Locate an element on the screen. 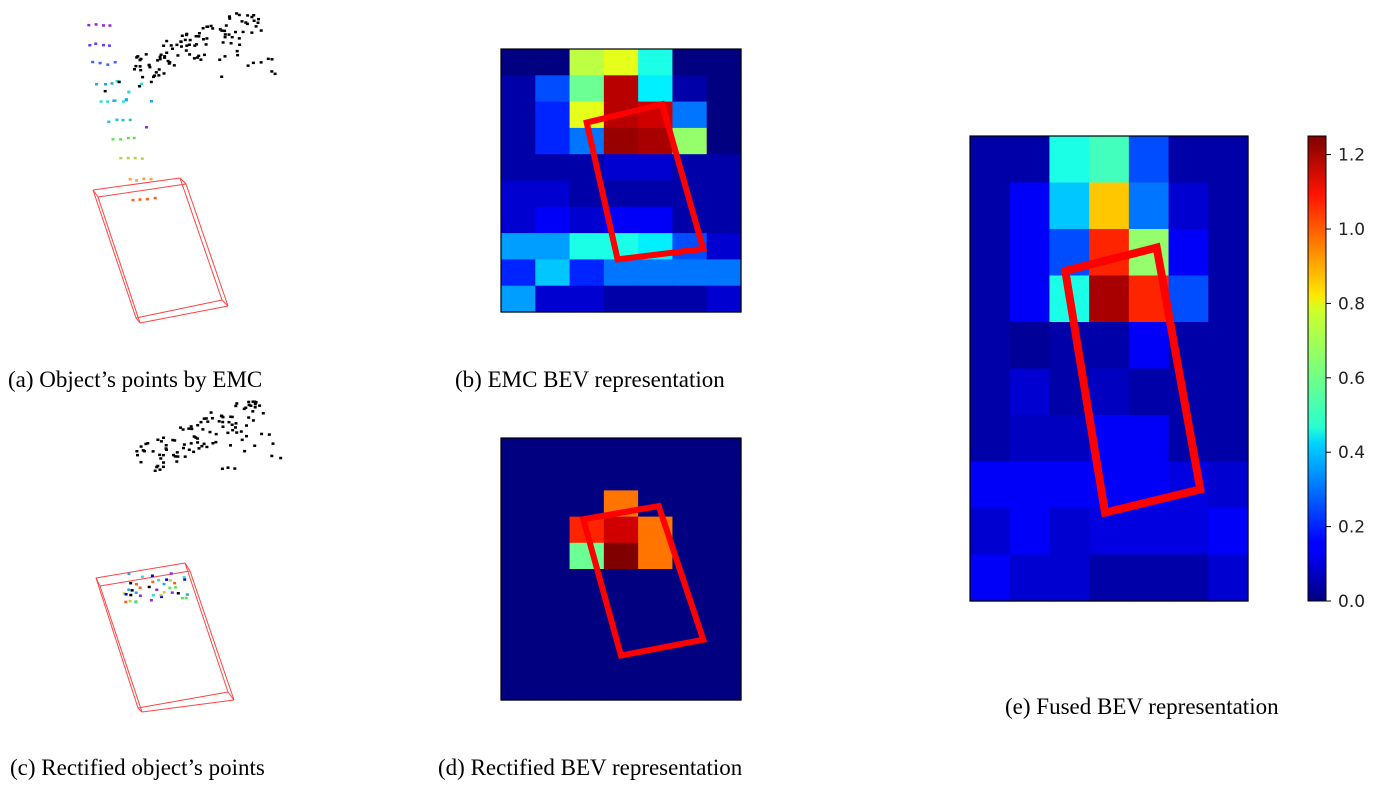 This screenshot has height=791, width=1385. colorbar-tick-label: 0.4 is located at coordinates (1351, 453).